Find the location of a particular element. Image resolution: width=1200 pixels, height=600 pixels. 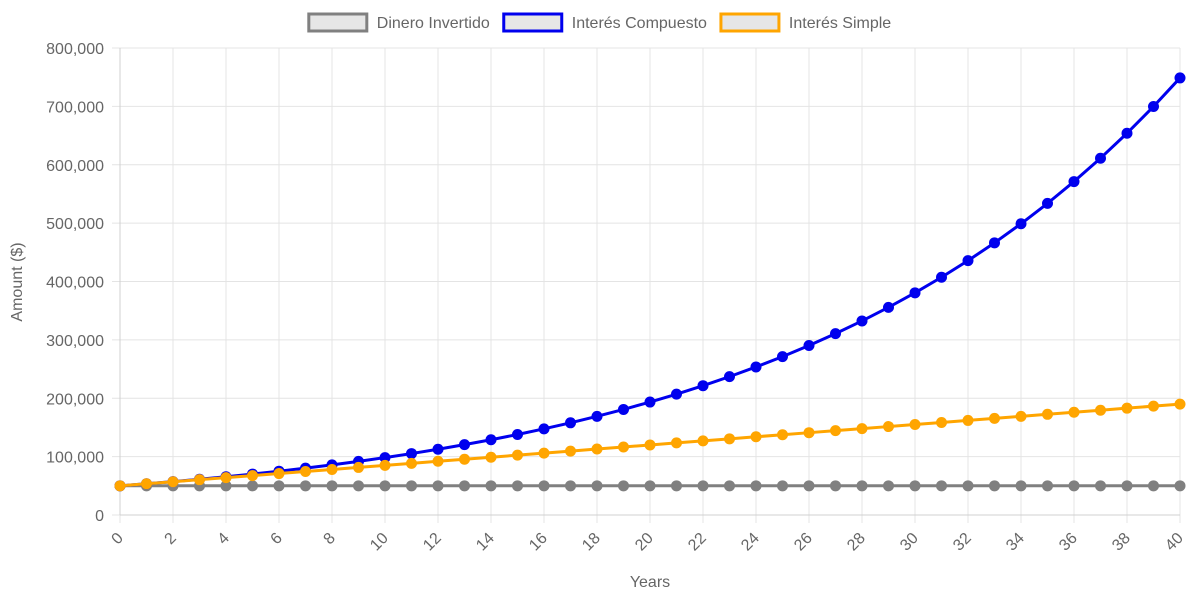

legend-item: Interés Compuesto is located at coordinates (604, 22).